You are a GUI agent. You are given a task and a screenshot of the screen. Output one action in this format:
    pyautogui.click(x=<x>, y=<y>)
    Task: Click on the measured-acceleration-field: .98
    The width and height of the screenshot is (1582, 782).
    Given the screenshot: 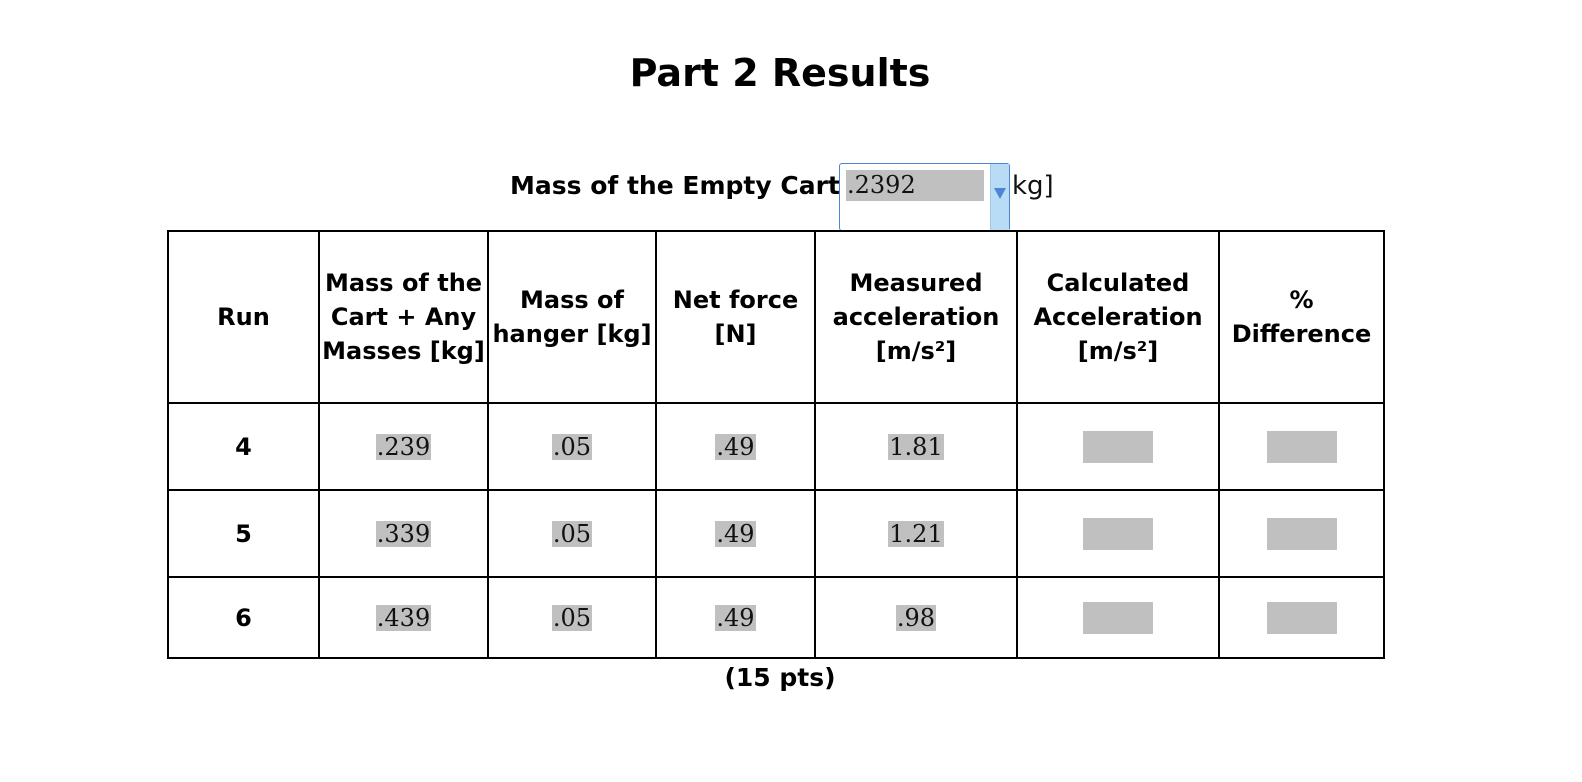 What is the action you would take?
    pyautogui.click(x=916, y=617)
    